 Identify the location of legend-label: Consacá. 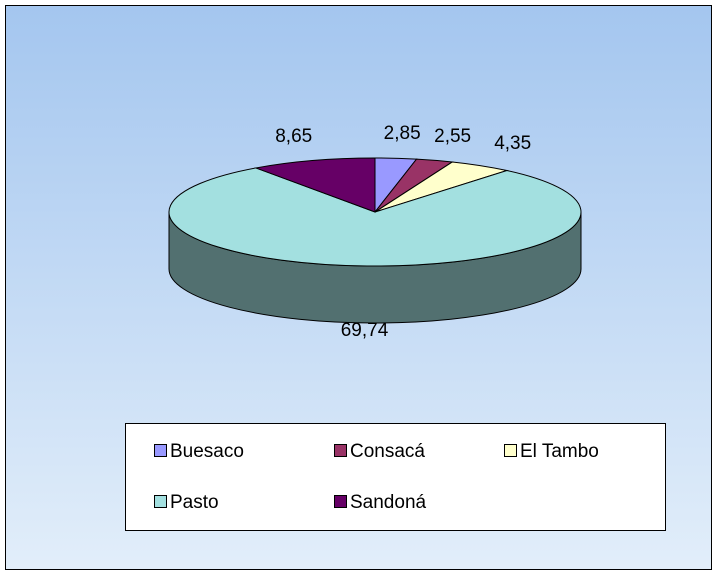
(387, 451).